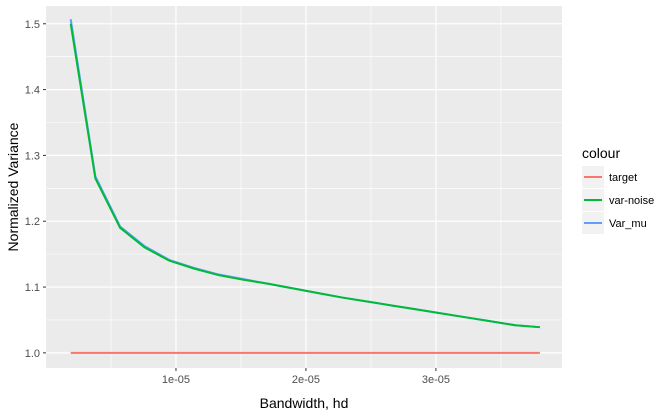 The image size is (672, 417). I want to click on y-tick-label: 1.1, so click(32, 288).